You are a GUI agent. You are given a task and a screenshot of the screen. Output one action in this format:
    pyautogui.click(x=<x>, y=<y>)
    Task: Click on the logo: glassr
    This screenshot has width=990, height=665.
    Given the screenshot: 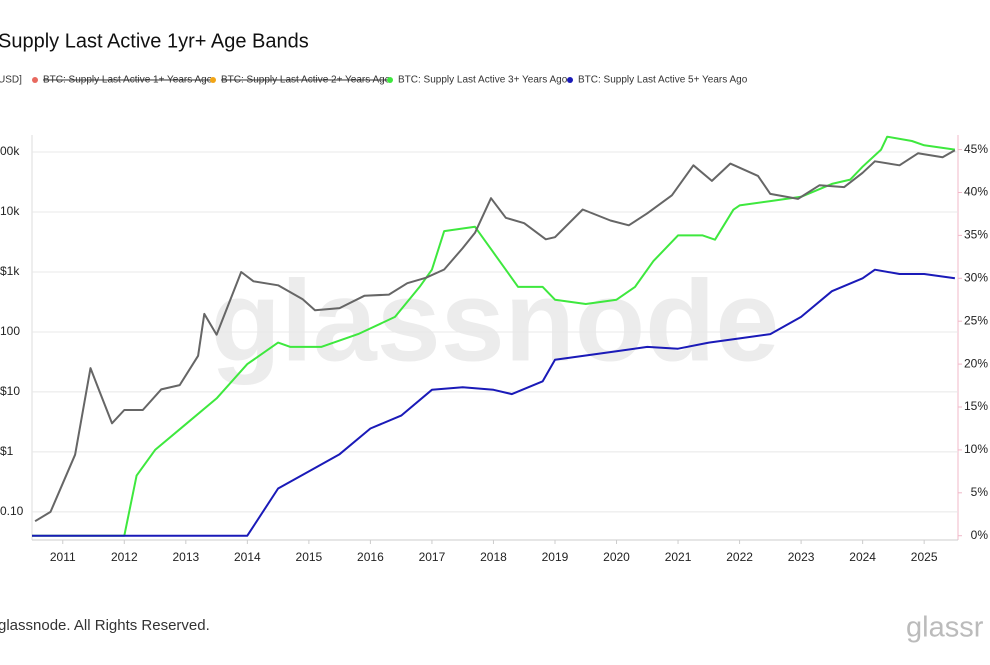 What is the action you would take?
    pyautogui.click(x=945, y=628)
    